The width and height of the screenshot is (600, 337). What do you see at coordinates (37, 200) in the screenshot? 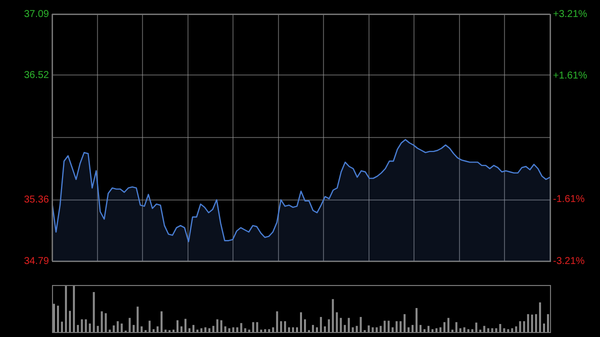
I see `y-tick-label: 35.36` at bounding box center [37, 200].